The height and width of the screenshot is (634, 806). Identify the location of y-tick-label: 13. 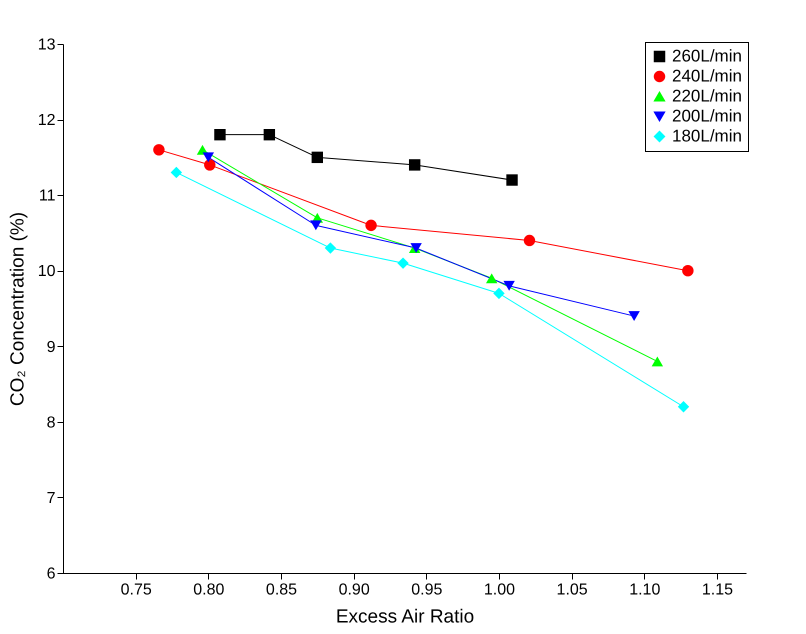
(47, 45).